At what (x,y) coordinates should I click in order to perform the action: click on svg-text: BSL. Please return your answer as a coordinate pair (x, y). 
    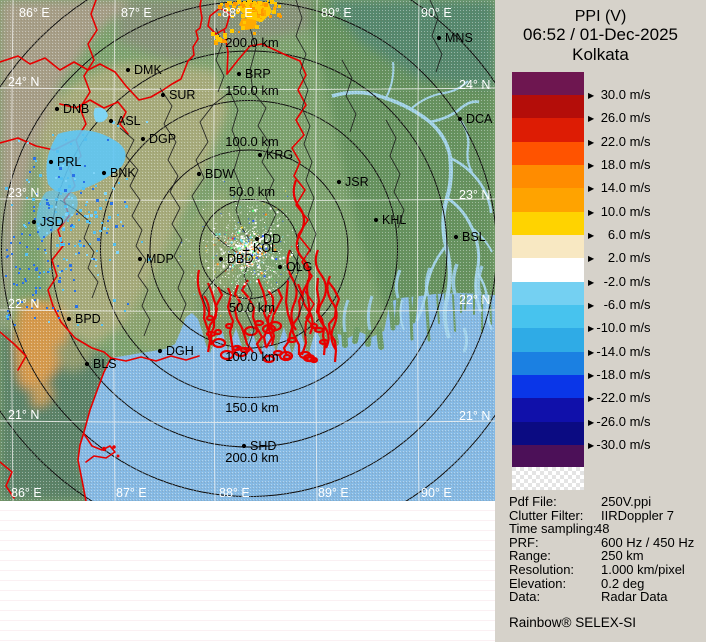
    Looking at the image, I should click on (474, 237).